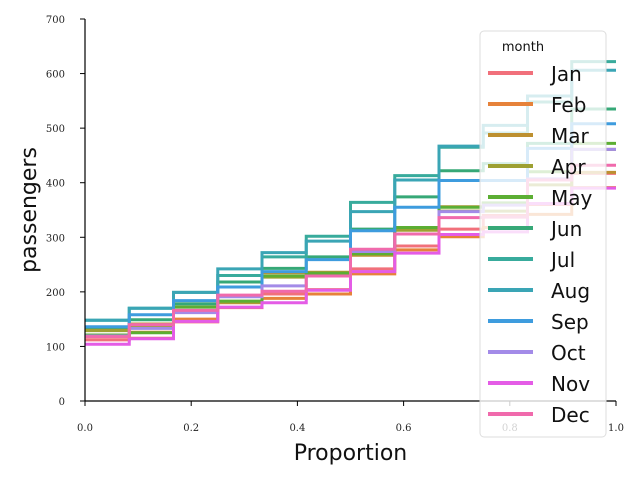 The image size is (640, 480). What do you see at coordinates (55, 184) in the screenshot?
I see `y-tick-label: 400` at bounding box center [55, 184].